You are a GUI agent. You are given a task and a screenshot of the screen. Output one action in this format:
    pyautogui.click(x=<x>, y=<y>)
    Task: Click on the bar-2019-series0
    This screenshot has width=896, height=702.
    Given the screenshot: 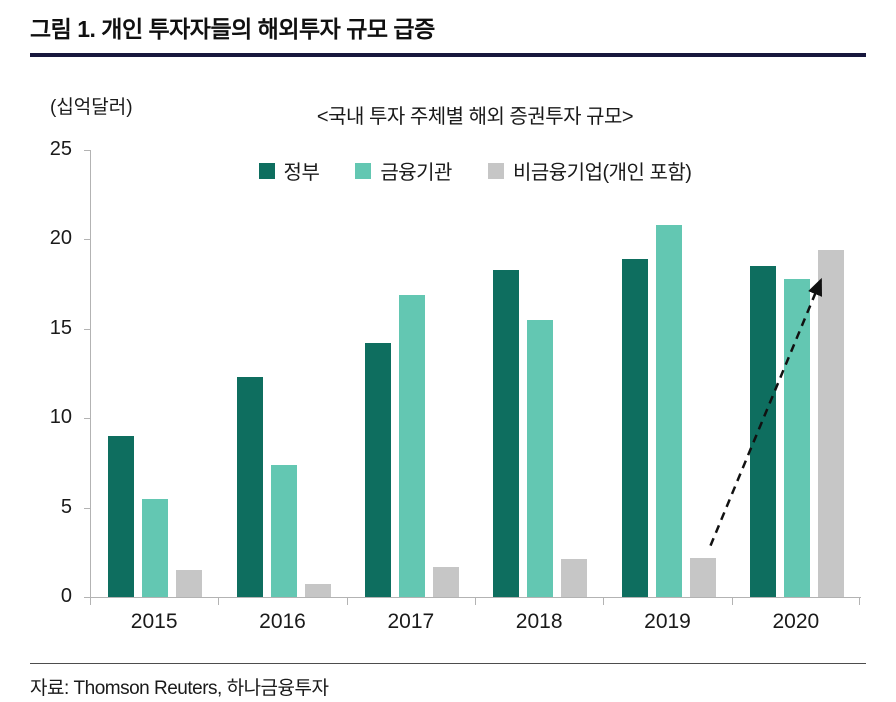 What is the action you would take?
    pyautogui.click(x=634, y=428)
    